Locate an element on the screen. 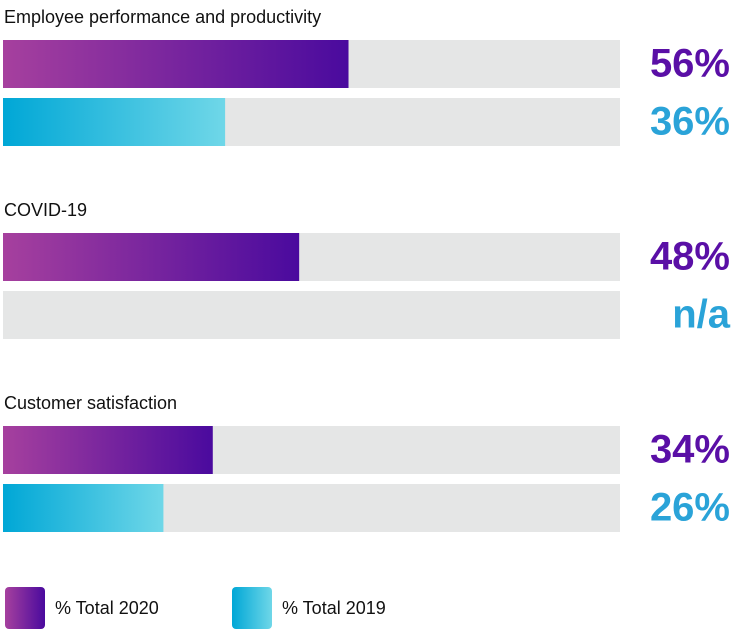 This screenshot has height=635, width=732. value-label: 56% is located at coordinates (690, 64).